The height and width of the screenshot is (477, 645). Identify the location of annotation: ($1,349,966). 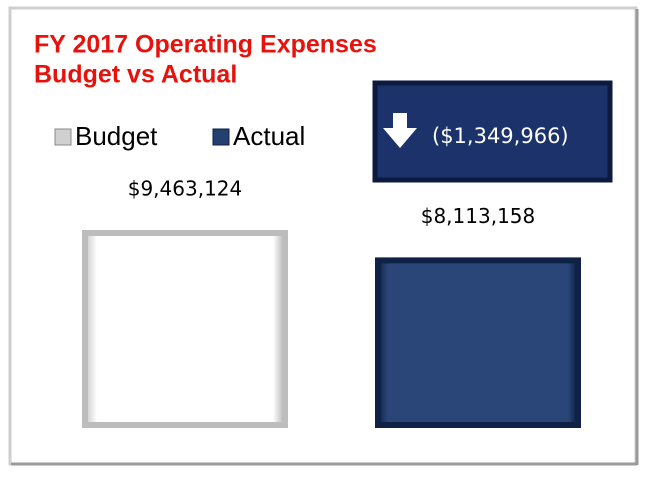
(500, 136).